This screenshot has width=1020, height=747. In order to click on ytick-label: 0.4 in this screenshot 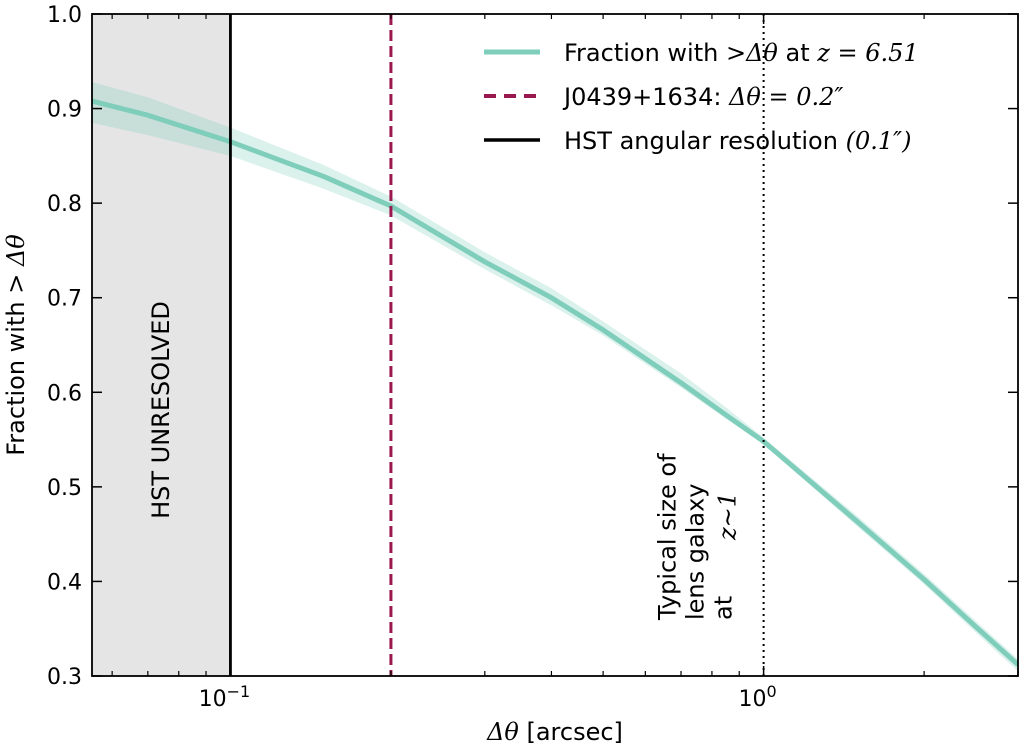, I will do `click(64, 582)`.